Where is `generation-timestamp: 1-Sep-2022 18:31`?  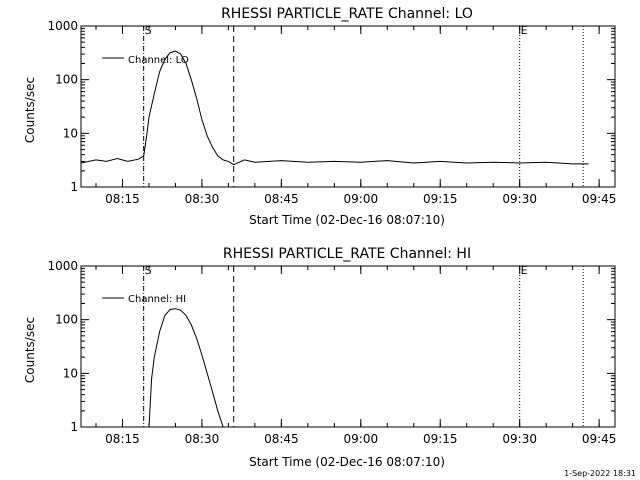
generation-timestamp: 1-Sep-2022 18:31 is located at coordinates (600, 473).